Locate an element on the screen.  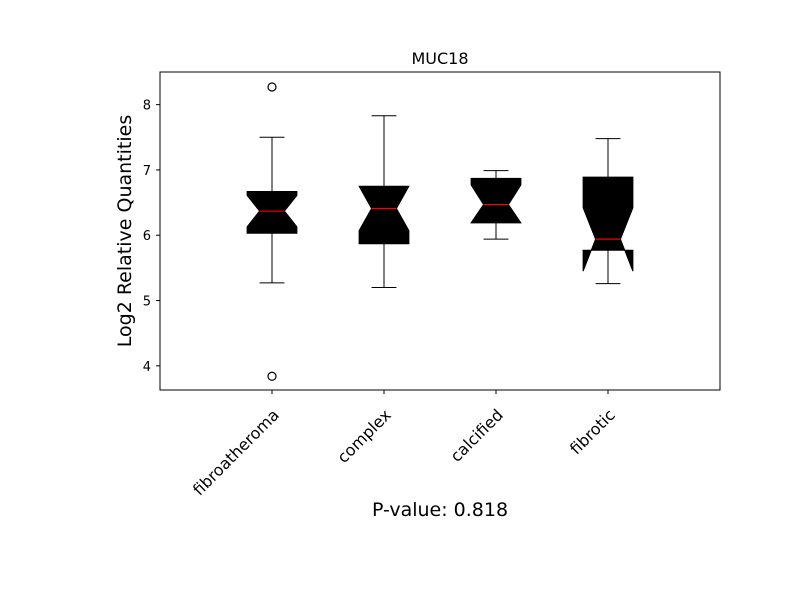
y-tick-label: 8 is located at coordinates (147, 106).